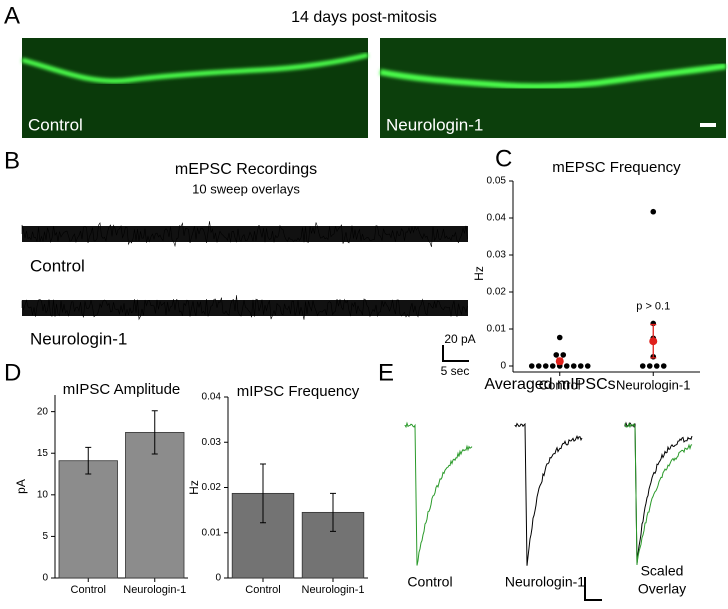 This screenshot has height=609, width=728. I want to click on trace-label: Overlay, so click(662, 589).